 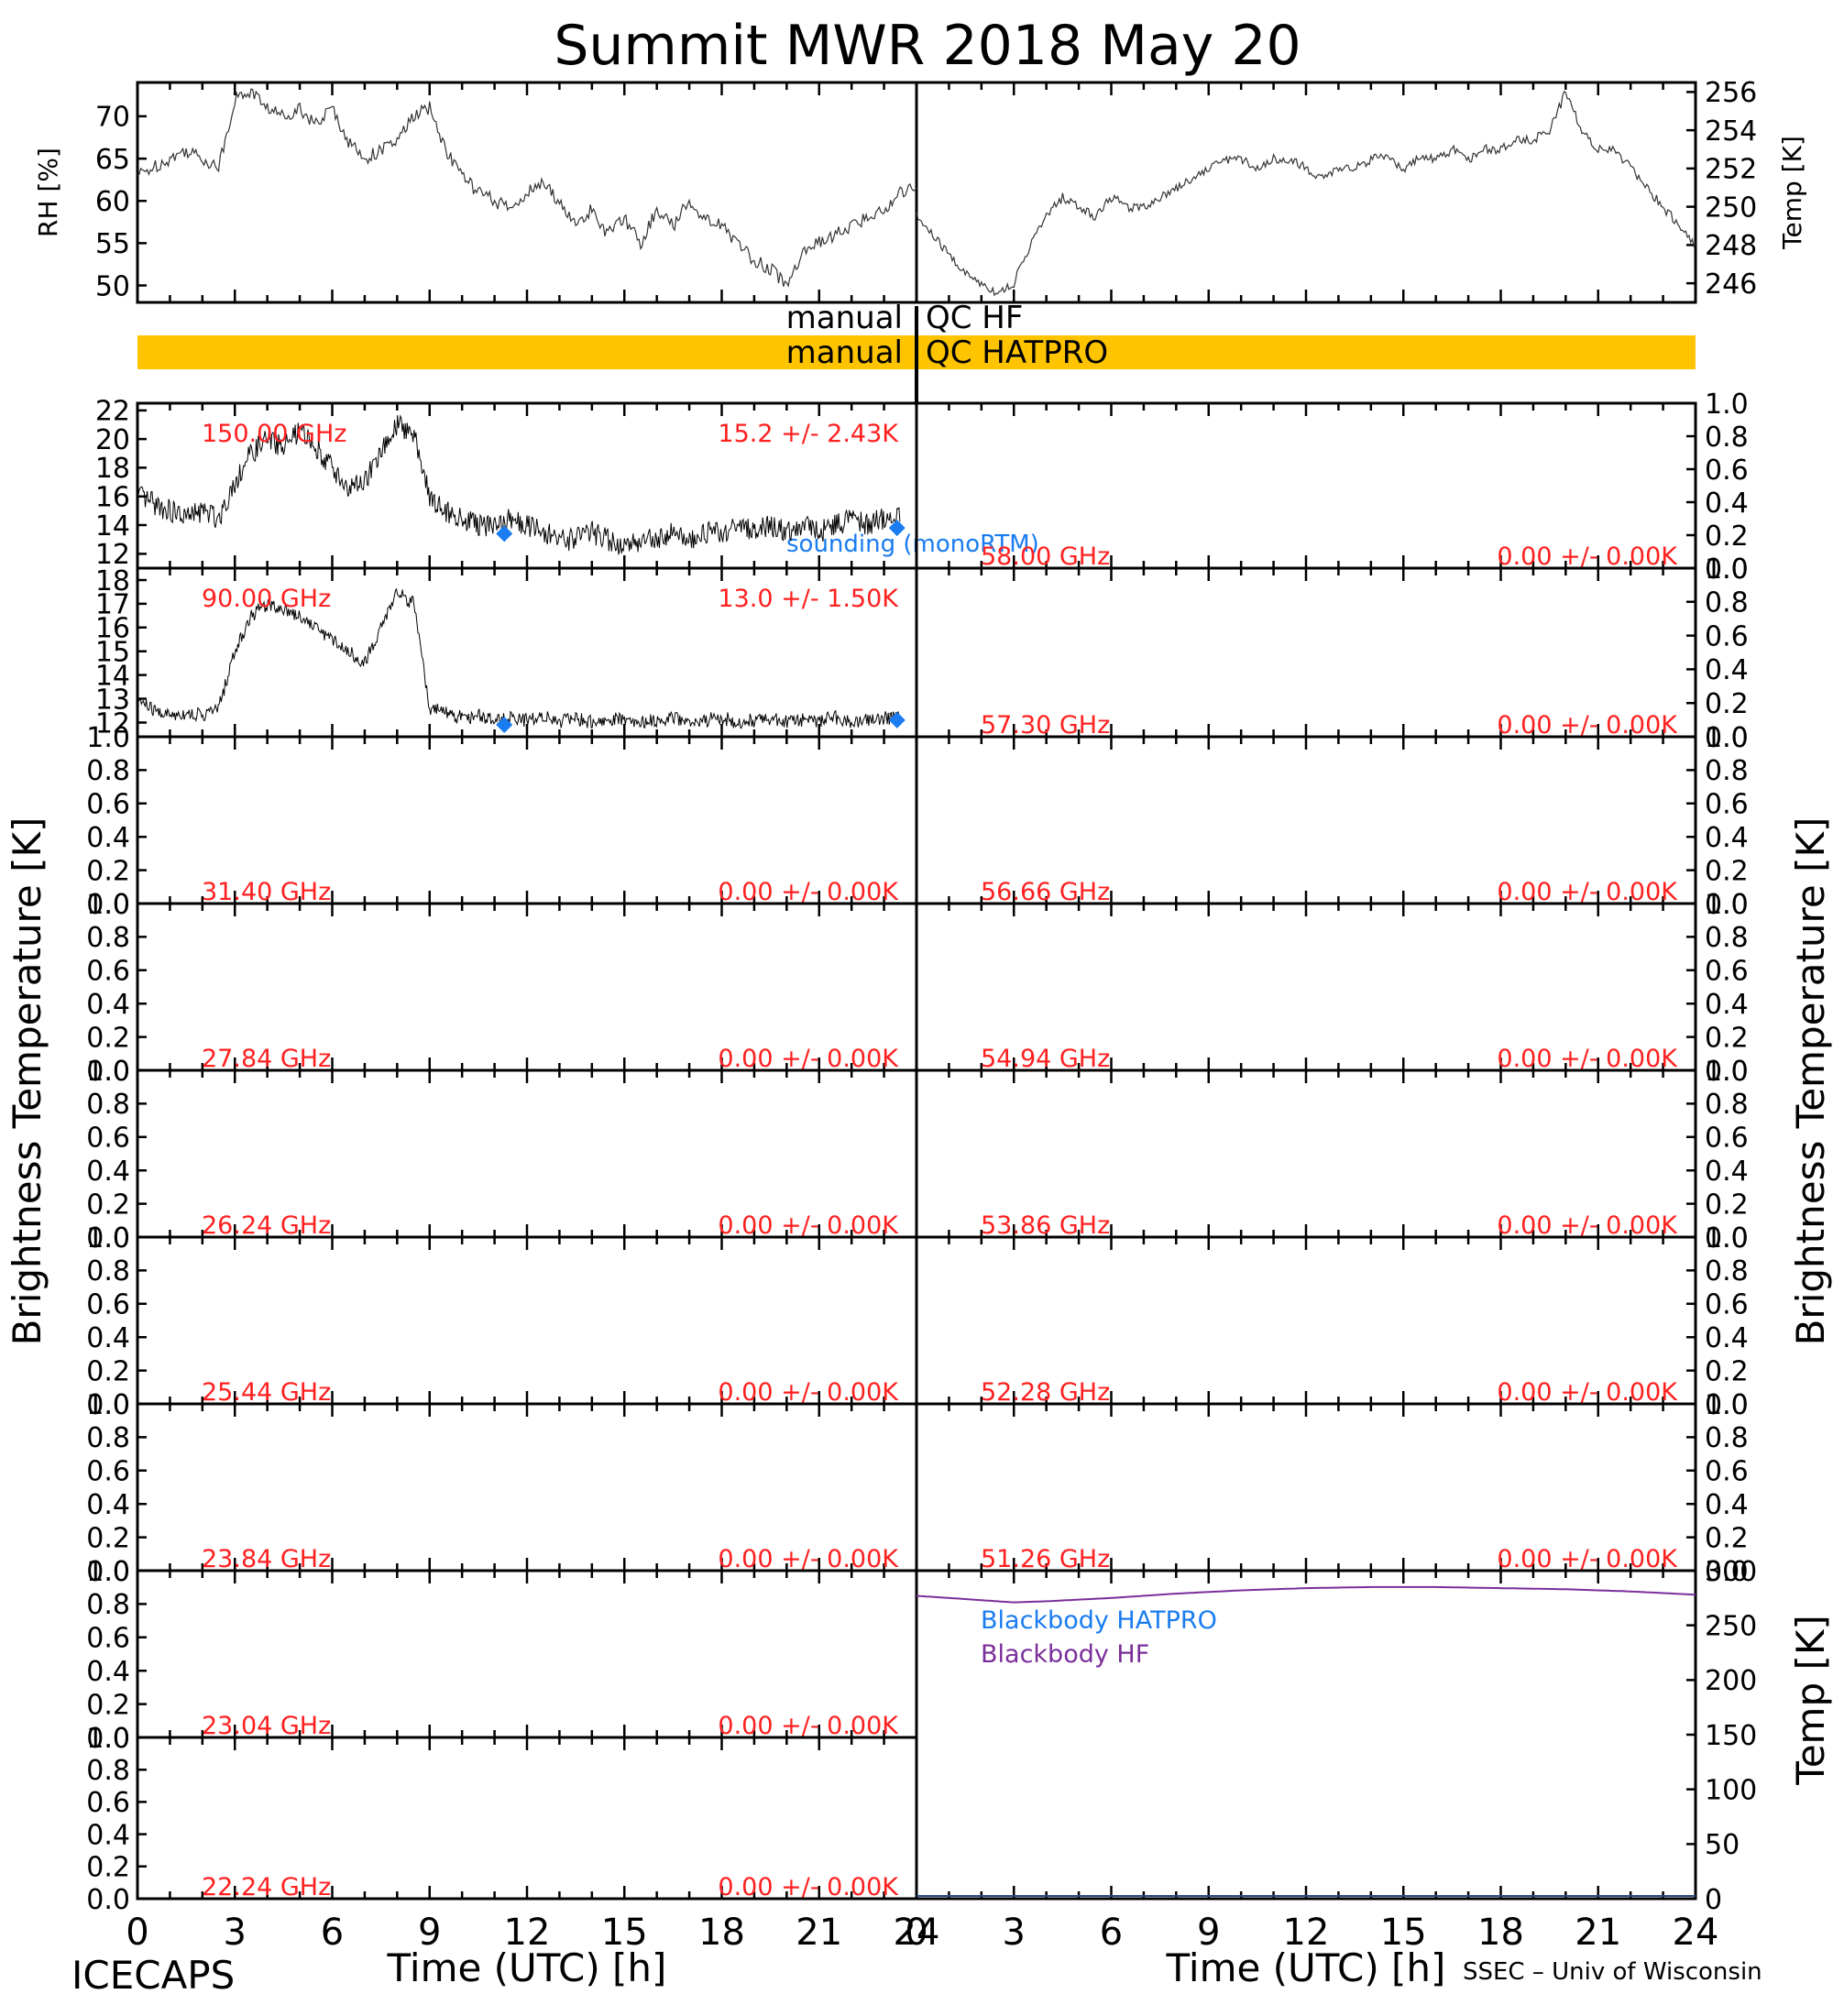 What do you see at coordinates (1306, 192) in the screenshot?
I see `temp-frame` at bounding box center [1306, 192].